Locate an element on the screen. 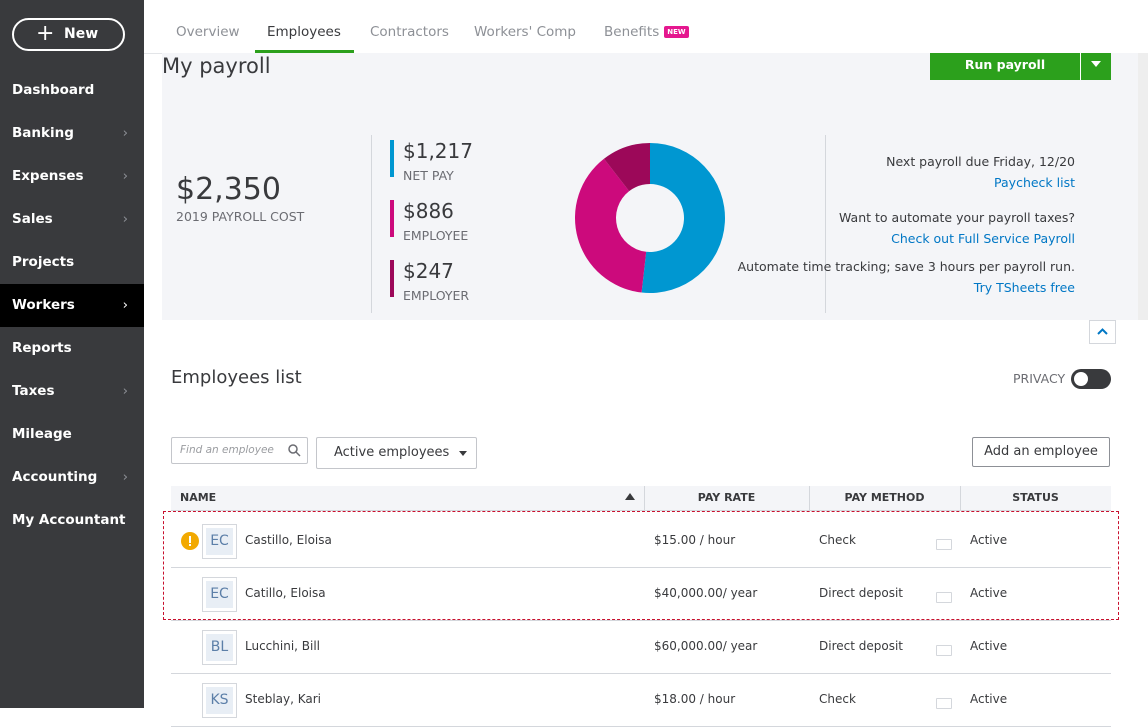 The width and height of the screenshot is (1148, 727). employee-name: Steblay, Kari is located at coordinates (283, 699).